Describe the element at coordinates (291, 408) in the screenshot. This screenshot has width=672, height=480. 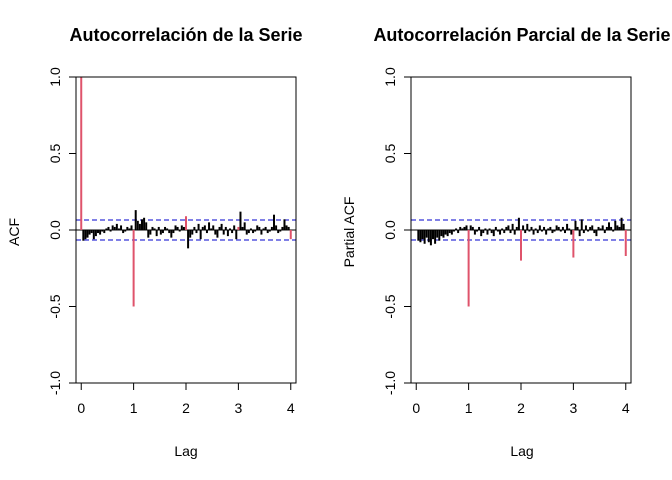
I see `acf-x-tick-label: 4` at that location.